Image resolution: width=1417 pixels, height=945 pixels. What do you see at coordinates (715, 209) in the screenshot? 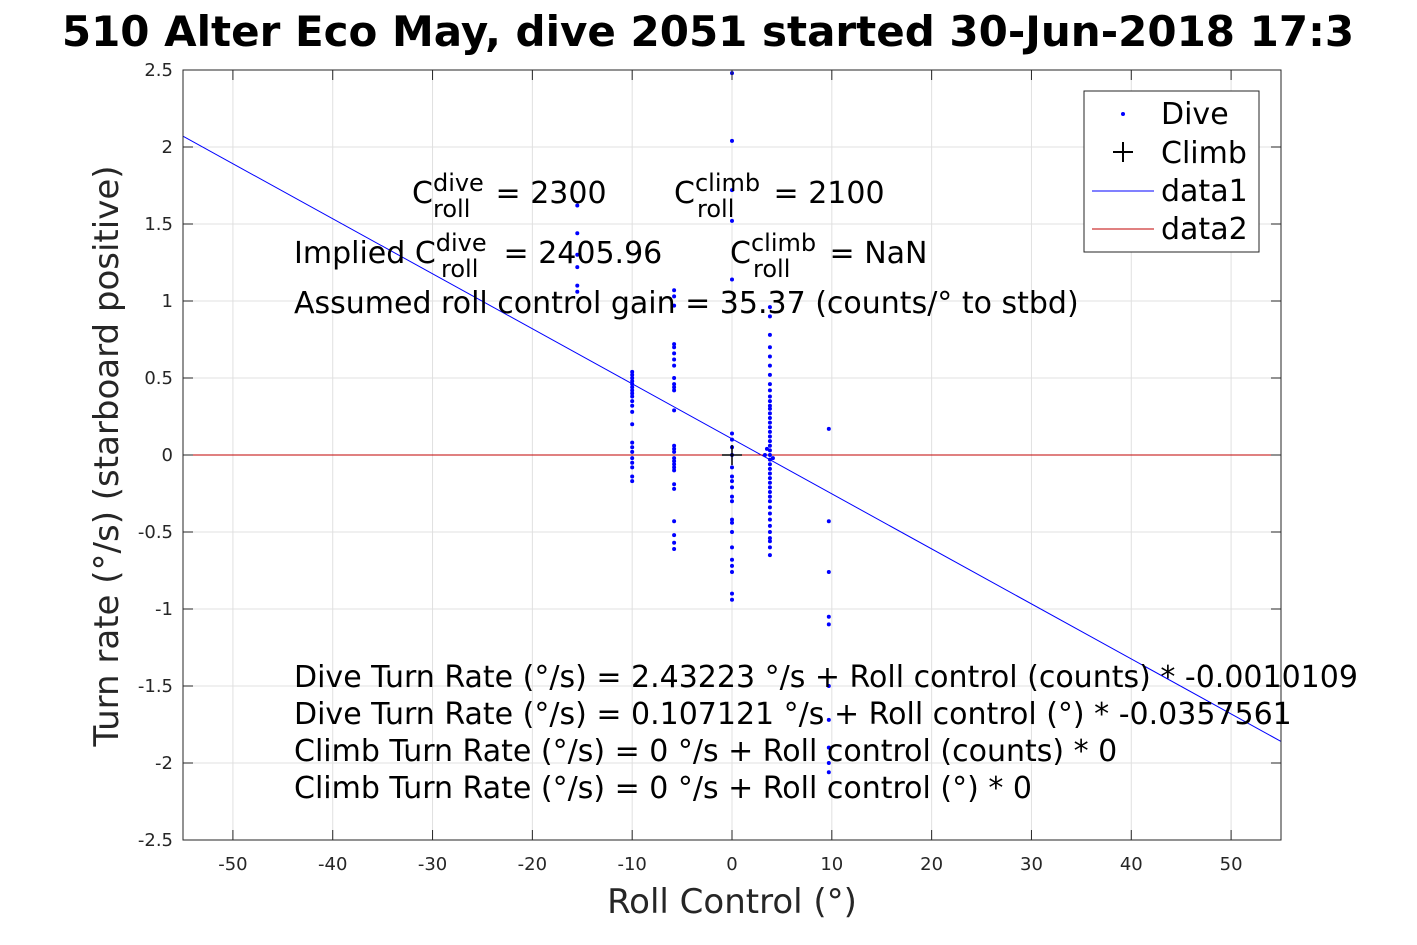
I see `c-roll-climb-sub: roll` at bounding box center [715, 209].